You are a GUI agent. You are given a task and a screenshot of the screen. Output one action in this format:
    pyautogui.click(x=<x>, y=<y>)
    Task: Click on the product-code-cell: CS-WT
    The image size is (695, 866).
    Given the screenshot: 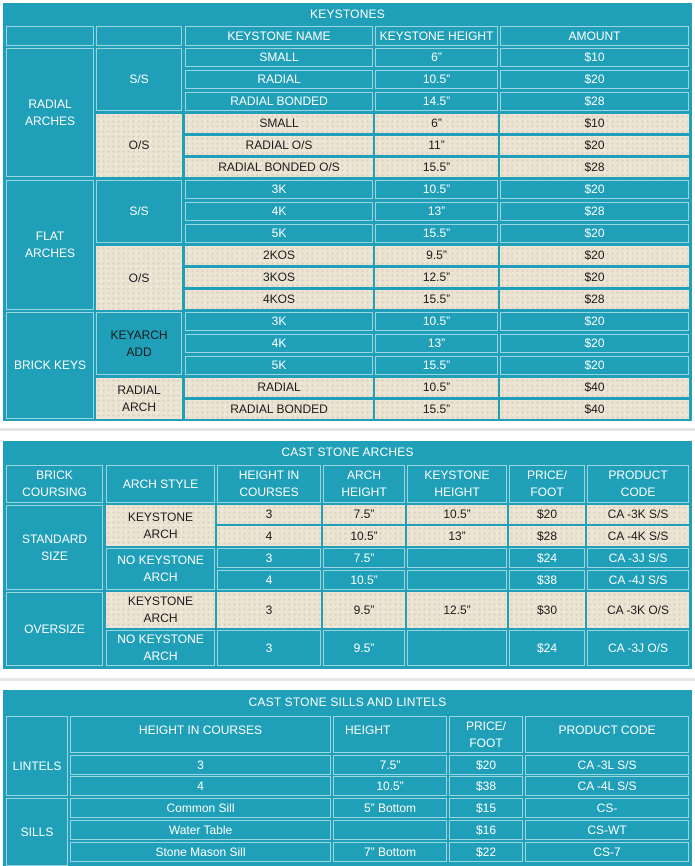 What is the action you would take?
    pyautogui.click(x=607, y=830)
    